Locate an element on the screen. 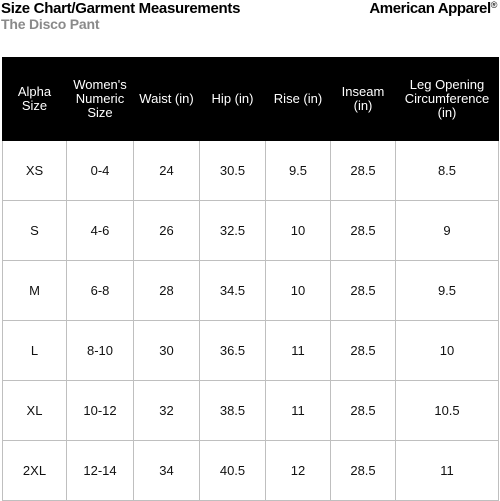  table-row: XS 0-4 24 30.5 9.5 28.5 8.5 is located at coordinates (250, 170).